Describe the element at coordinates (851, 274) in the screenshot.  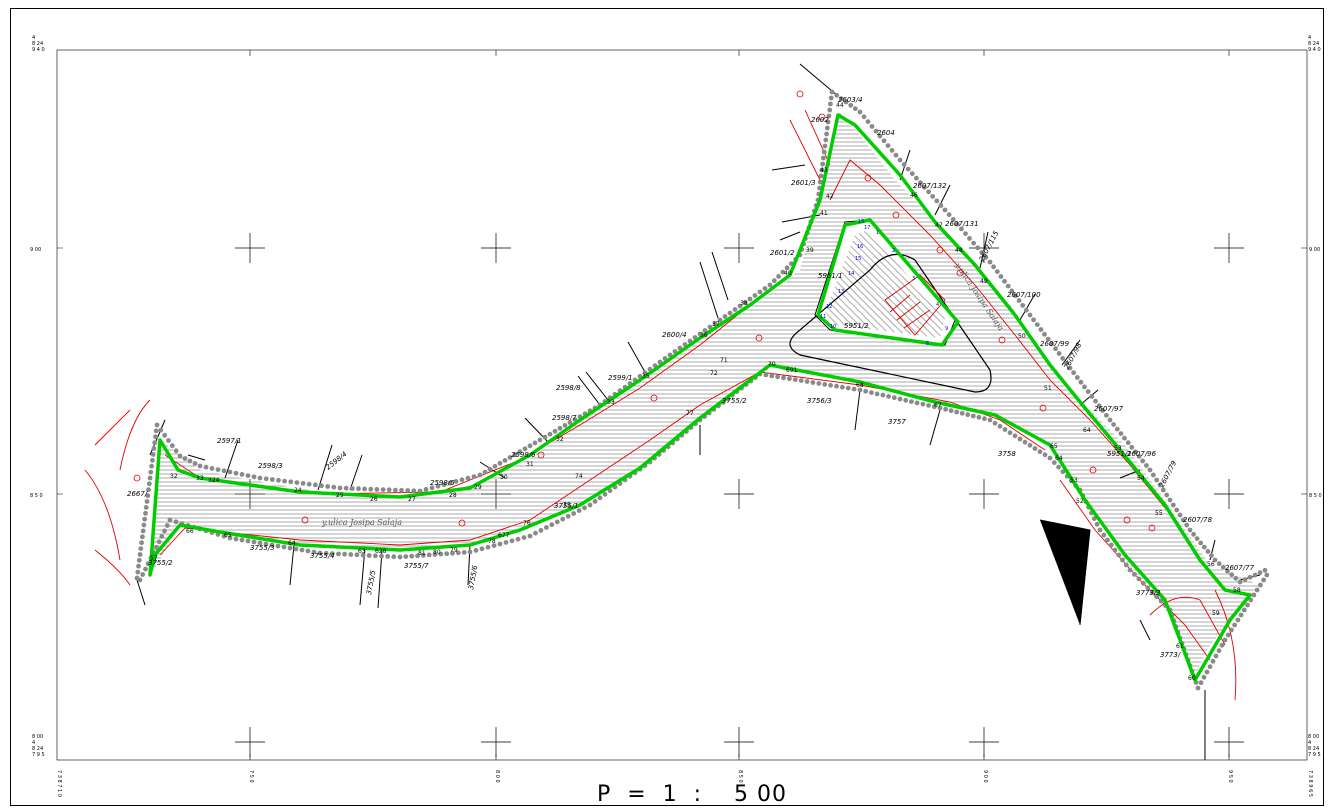
I see `svg-text: 14` at that location.